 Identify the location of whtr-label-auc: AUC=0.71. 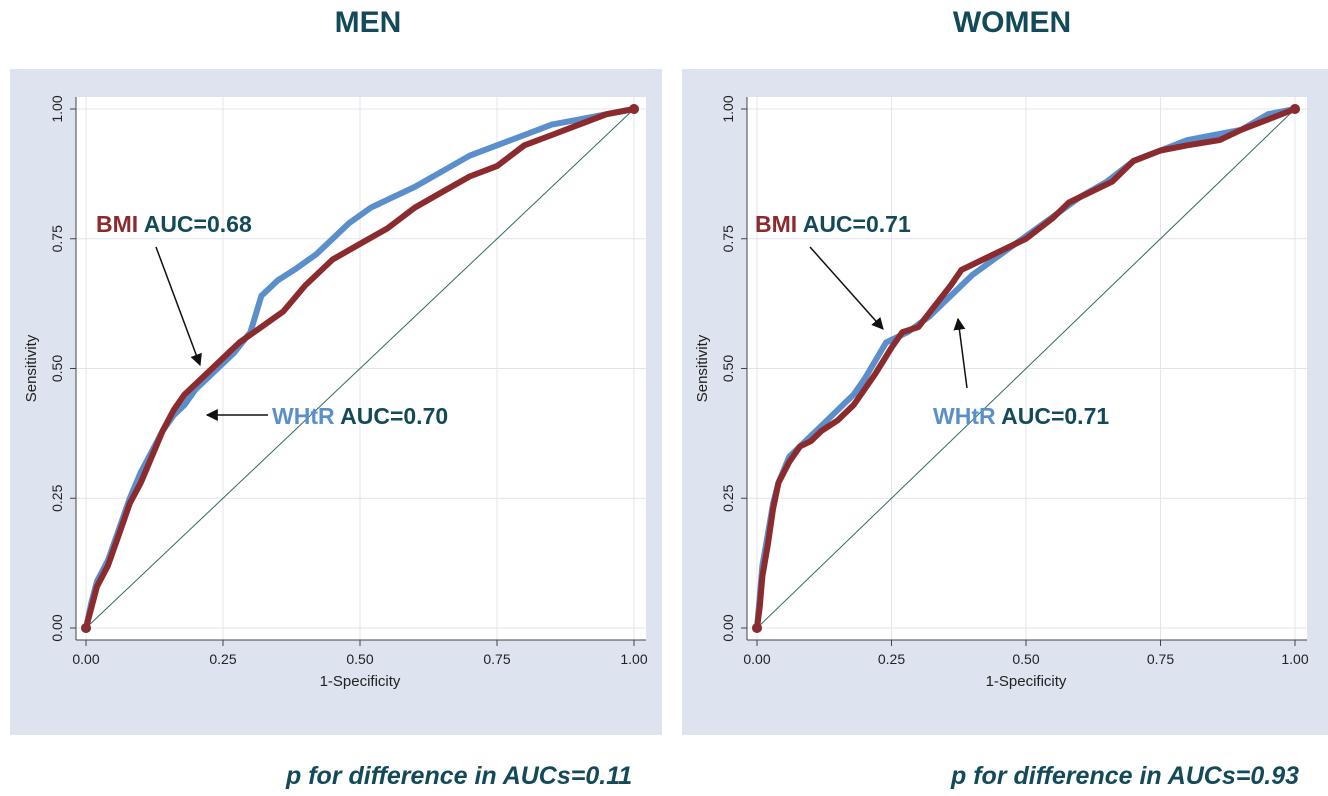
(1055, 416).